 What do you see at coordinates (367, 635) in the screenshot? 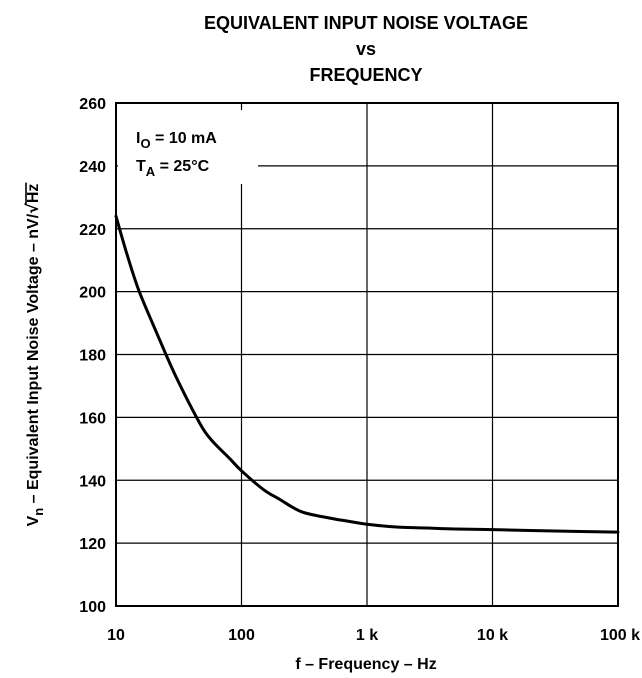
I see `x-tick-label: 1 k` at bounding box center [367, 635].